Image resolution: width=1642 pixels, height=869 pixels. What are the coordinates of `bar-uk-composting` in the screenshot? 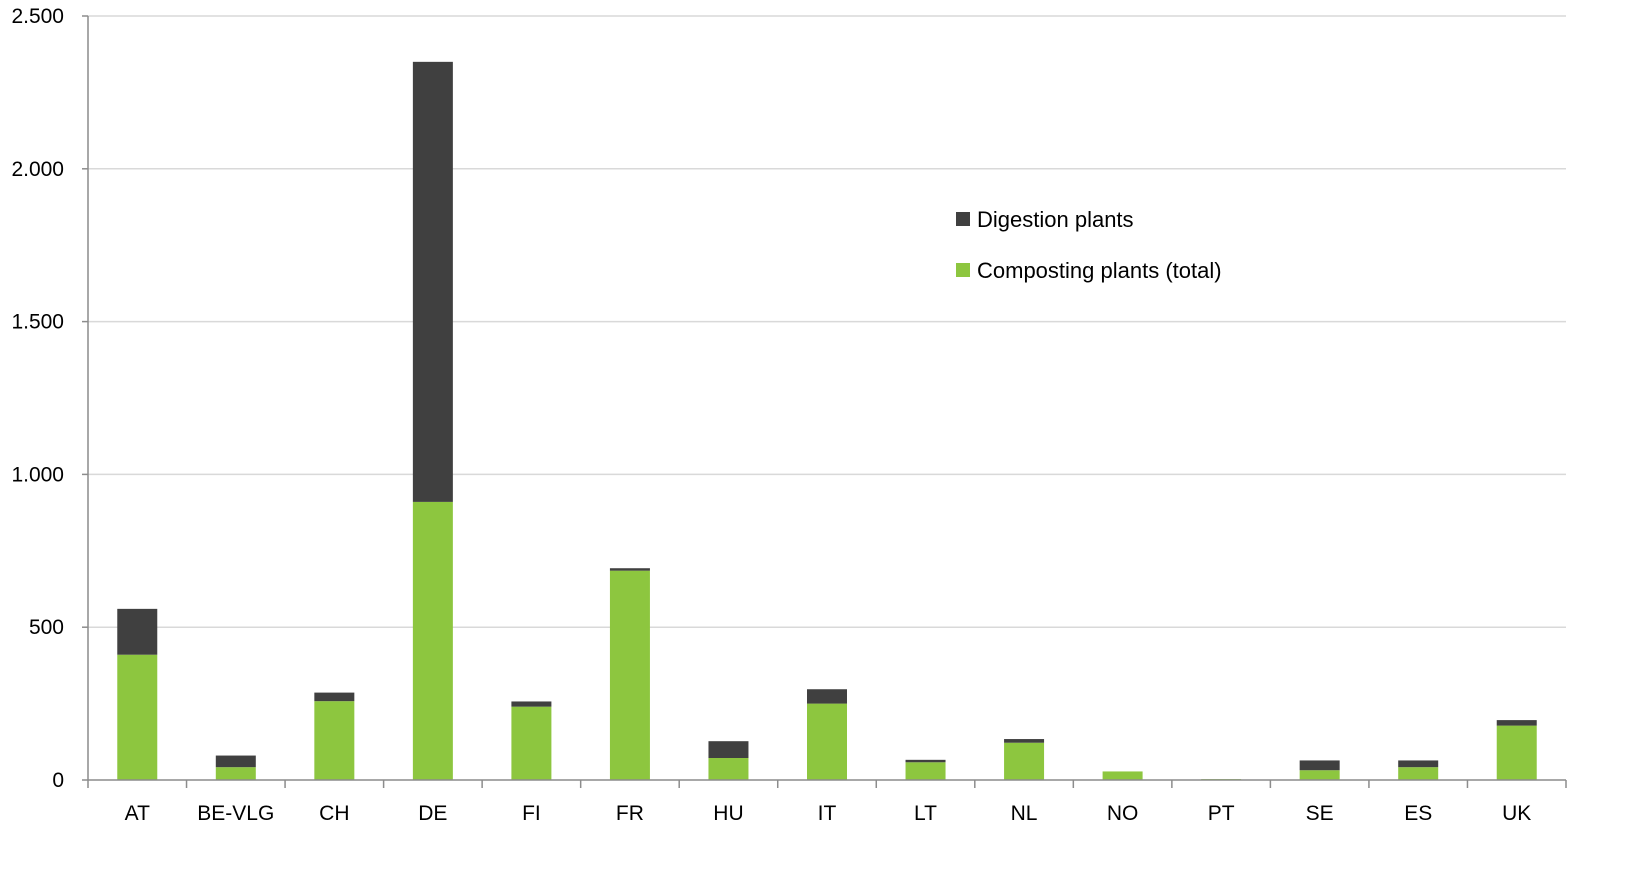 It's located at (1516, 752).